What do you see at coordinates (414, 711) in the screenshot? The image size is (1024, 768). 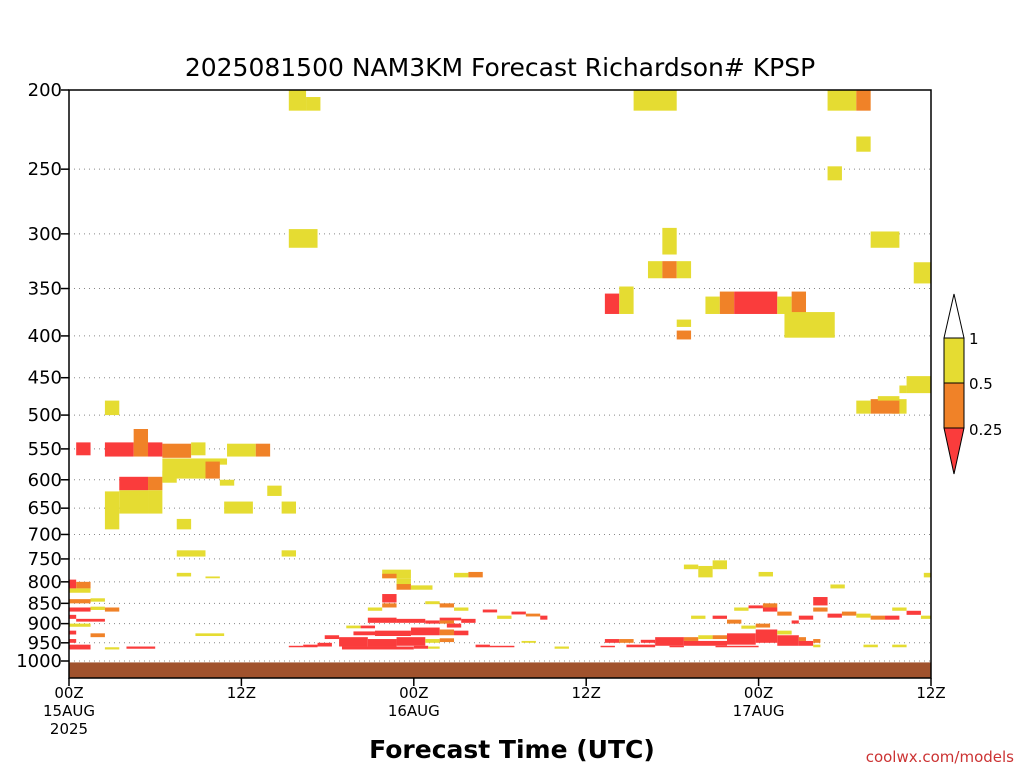 I see `xtick-label-24-1: 16AUG` at bounding box center [414, 711].